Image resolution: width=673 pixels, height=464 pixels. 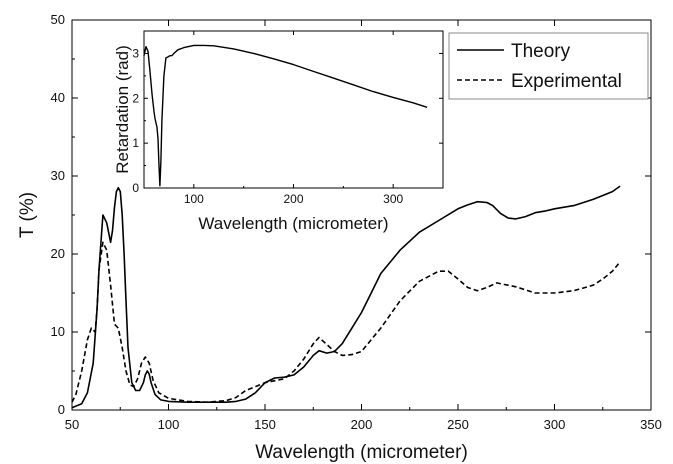 What do you see at coordinates (122, 109) in the screenshot?
I see `inset-y-axis-label: Retardation (rad)` at bounding box center [122, 109].